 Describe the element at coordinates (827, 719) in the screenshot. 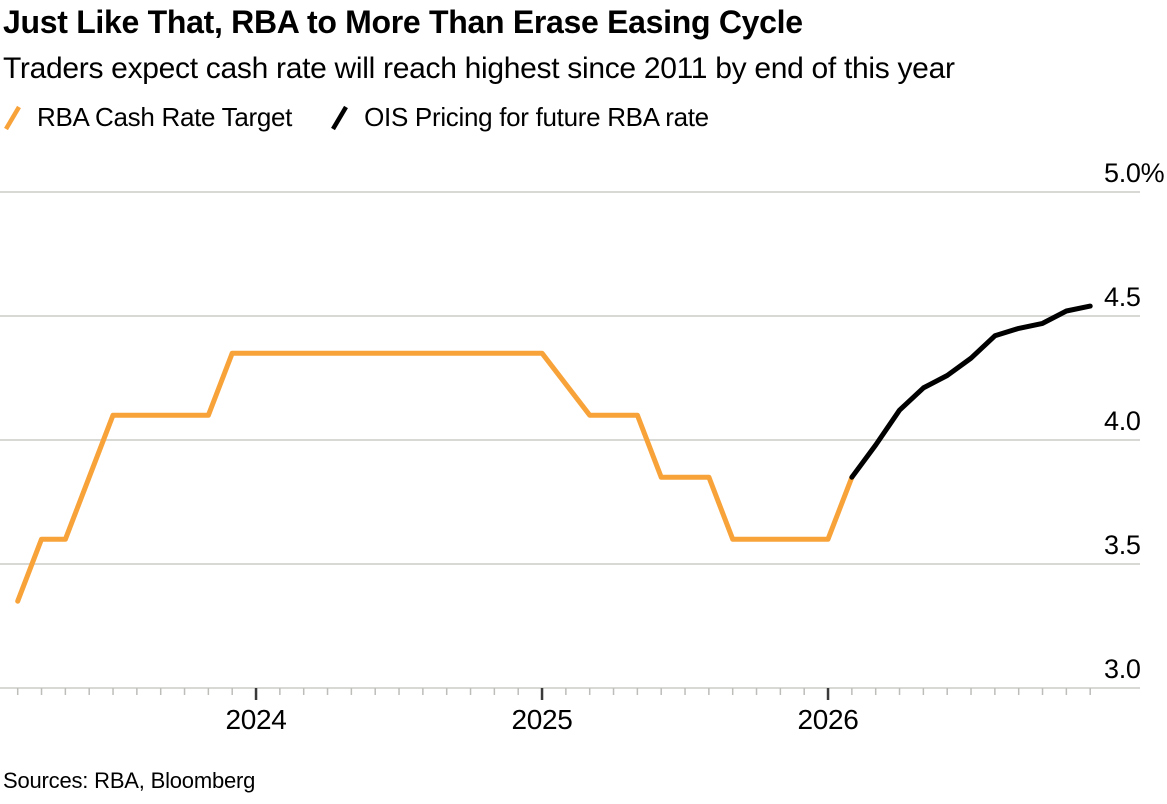

I see `x-axis-year-label: 2026` at that location.